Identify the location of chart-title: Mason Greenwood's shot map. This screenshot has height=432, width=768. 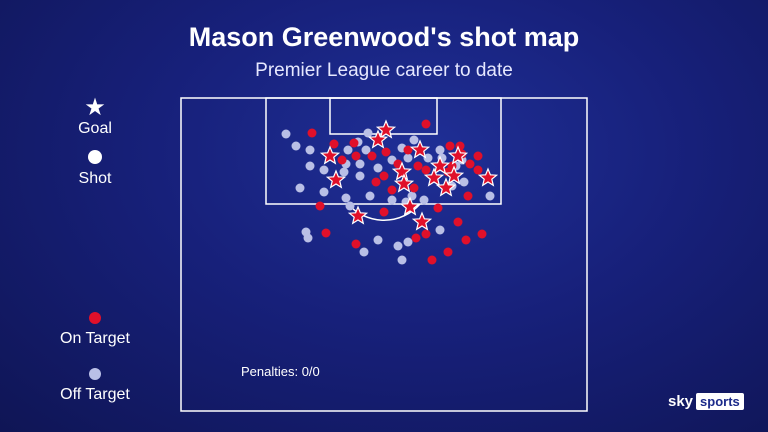
(384, 37).